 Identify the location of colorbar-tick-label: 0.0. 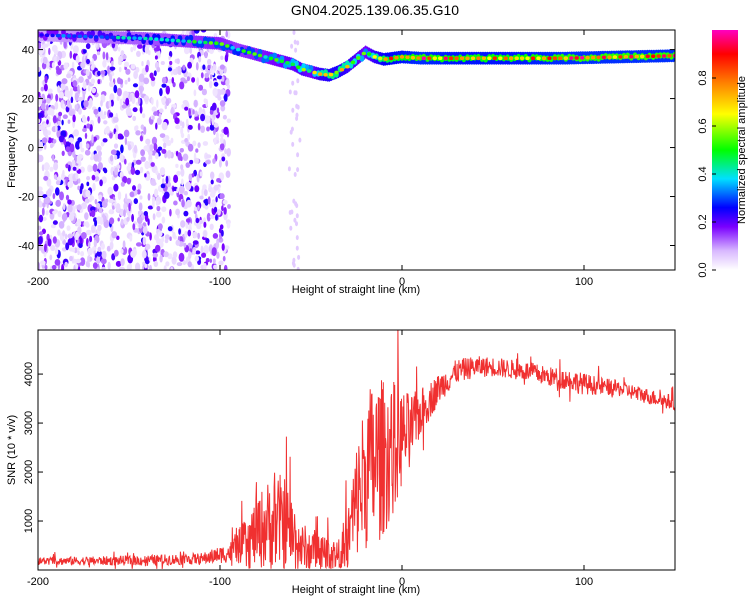
(703, 269).